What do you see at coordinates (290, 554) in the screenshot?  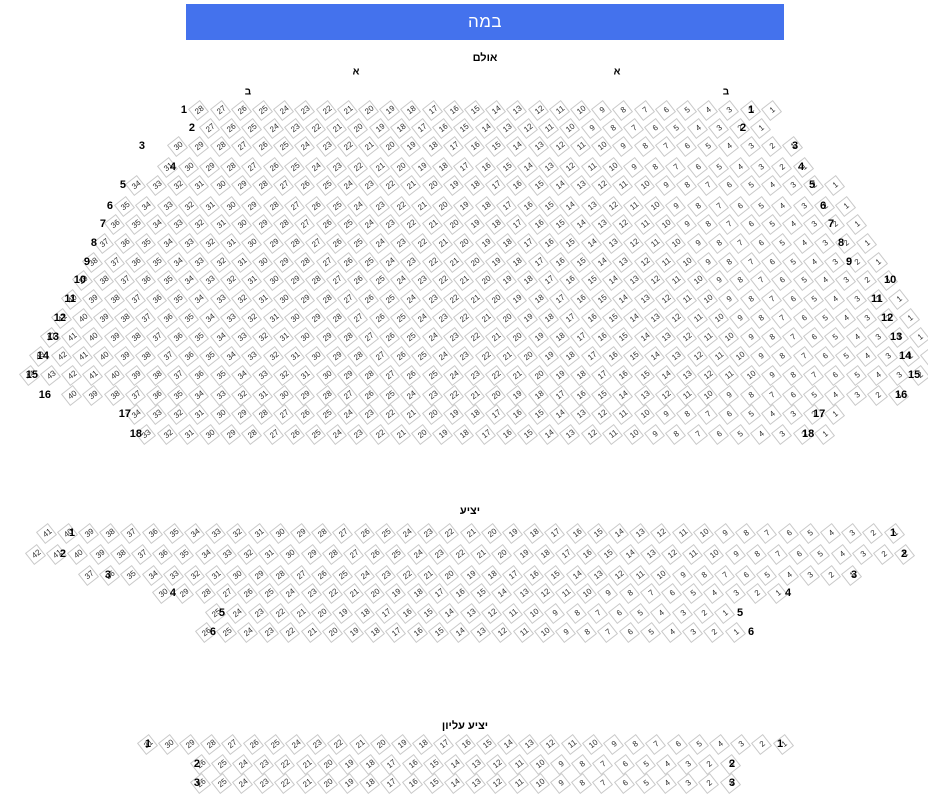 I see `seat: 30` at bounding box center [290, 554].